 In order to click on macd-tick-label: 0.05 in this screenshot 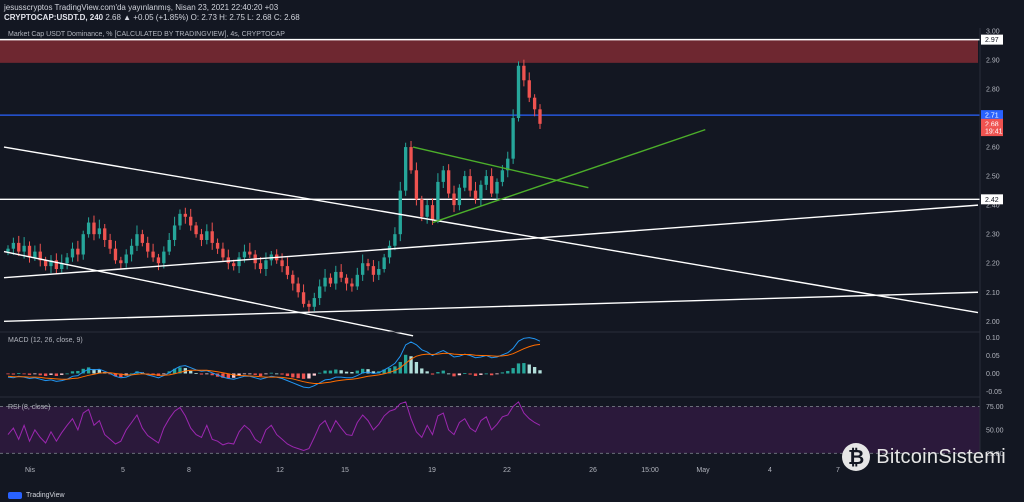, I will do `click(993, 356)`.